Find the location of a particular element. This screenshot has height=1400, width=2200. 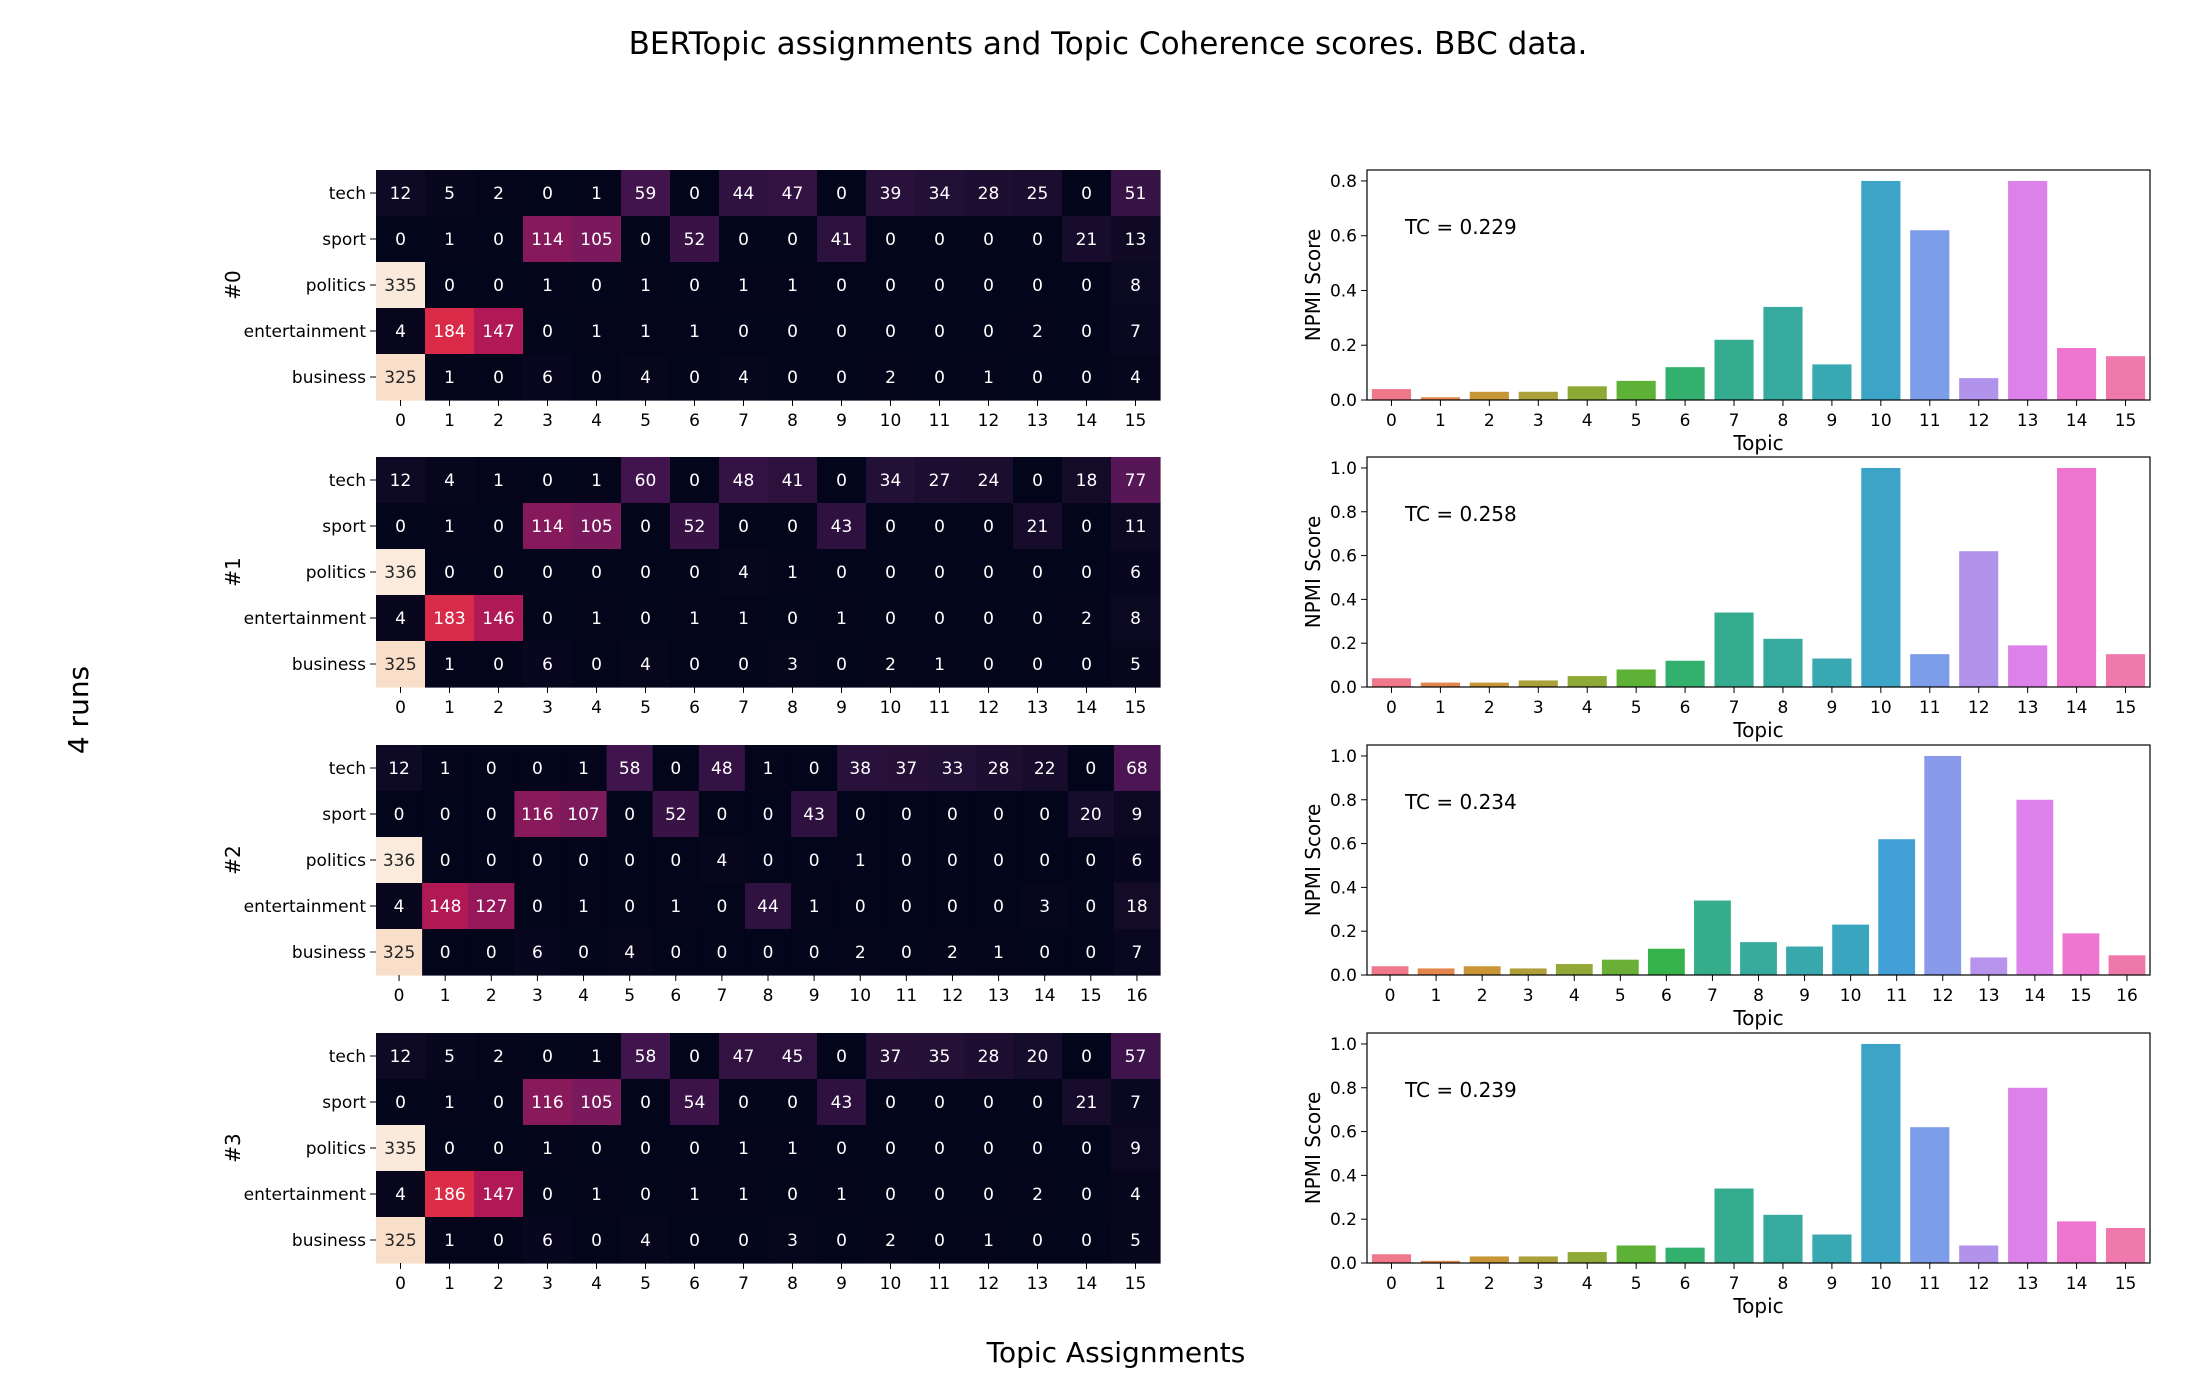

heatmap-cell-label: 28 is located at coordinates (989, 194).